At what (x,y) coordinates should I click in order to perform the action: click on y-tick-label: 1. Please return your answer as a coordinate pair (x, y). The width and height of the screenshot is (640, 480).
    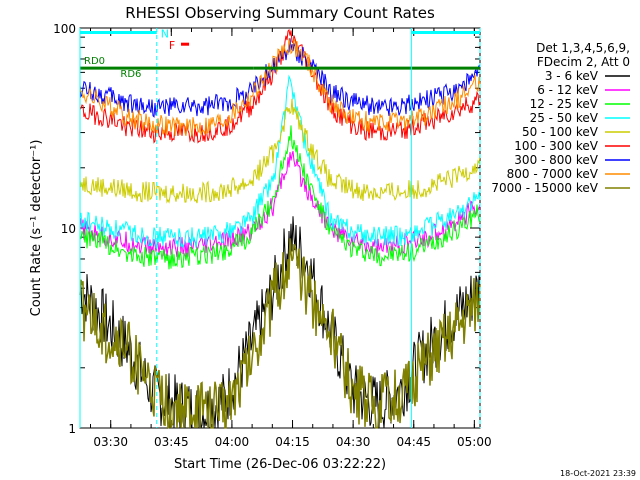
    Looking at the image, I should click on (72, 429).